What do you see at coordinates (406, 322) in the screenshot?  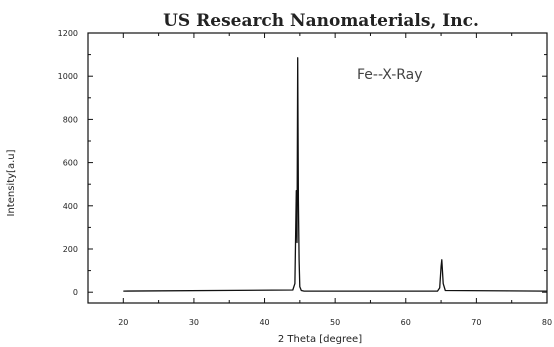 I see `x-tick-label: 60` at bounding box center [406, 322].